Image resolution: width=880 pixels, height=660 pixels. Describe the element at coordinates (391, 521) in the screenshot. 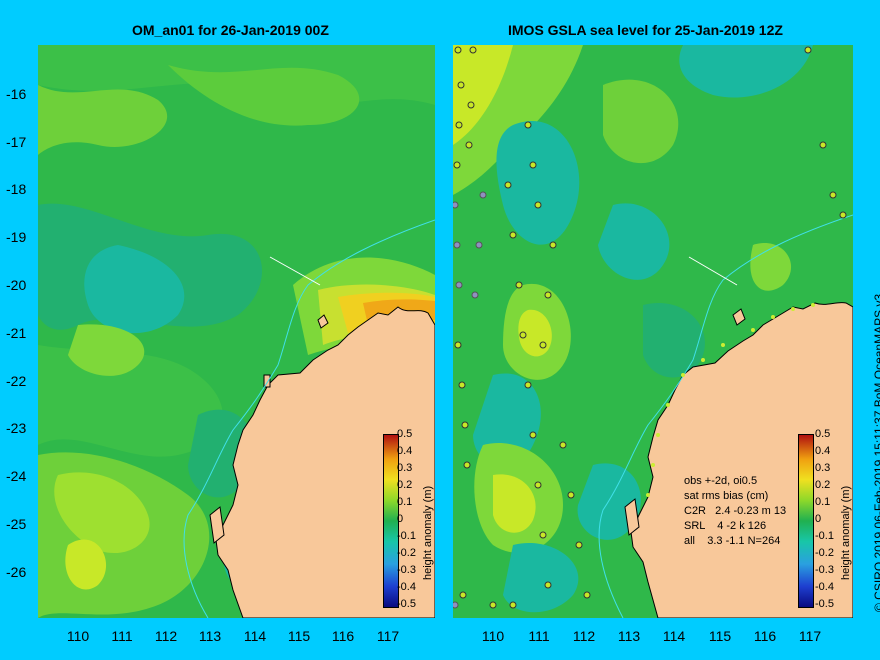

I see `left-colorbar` at that location.